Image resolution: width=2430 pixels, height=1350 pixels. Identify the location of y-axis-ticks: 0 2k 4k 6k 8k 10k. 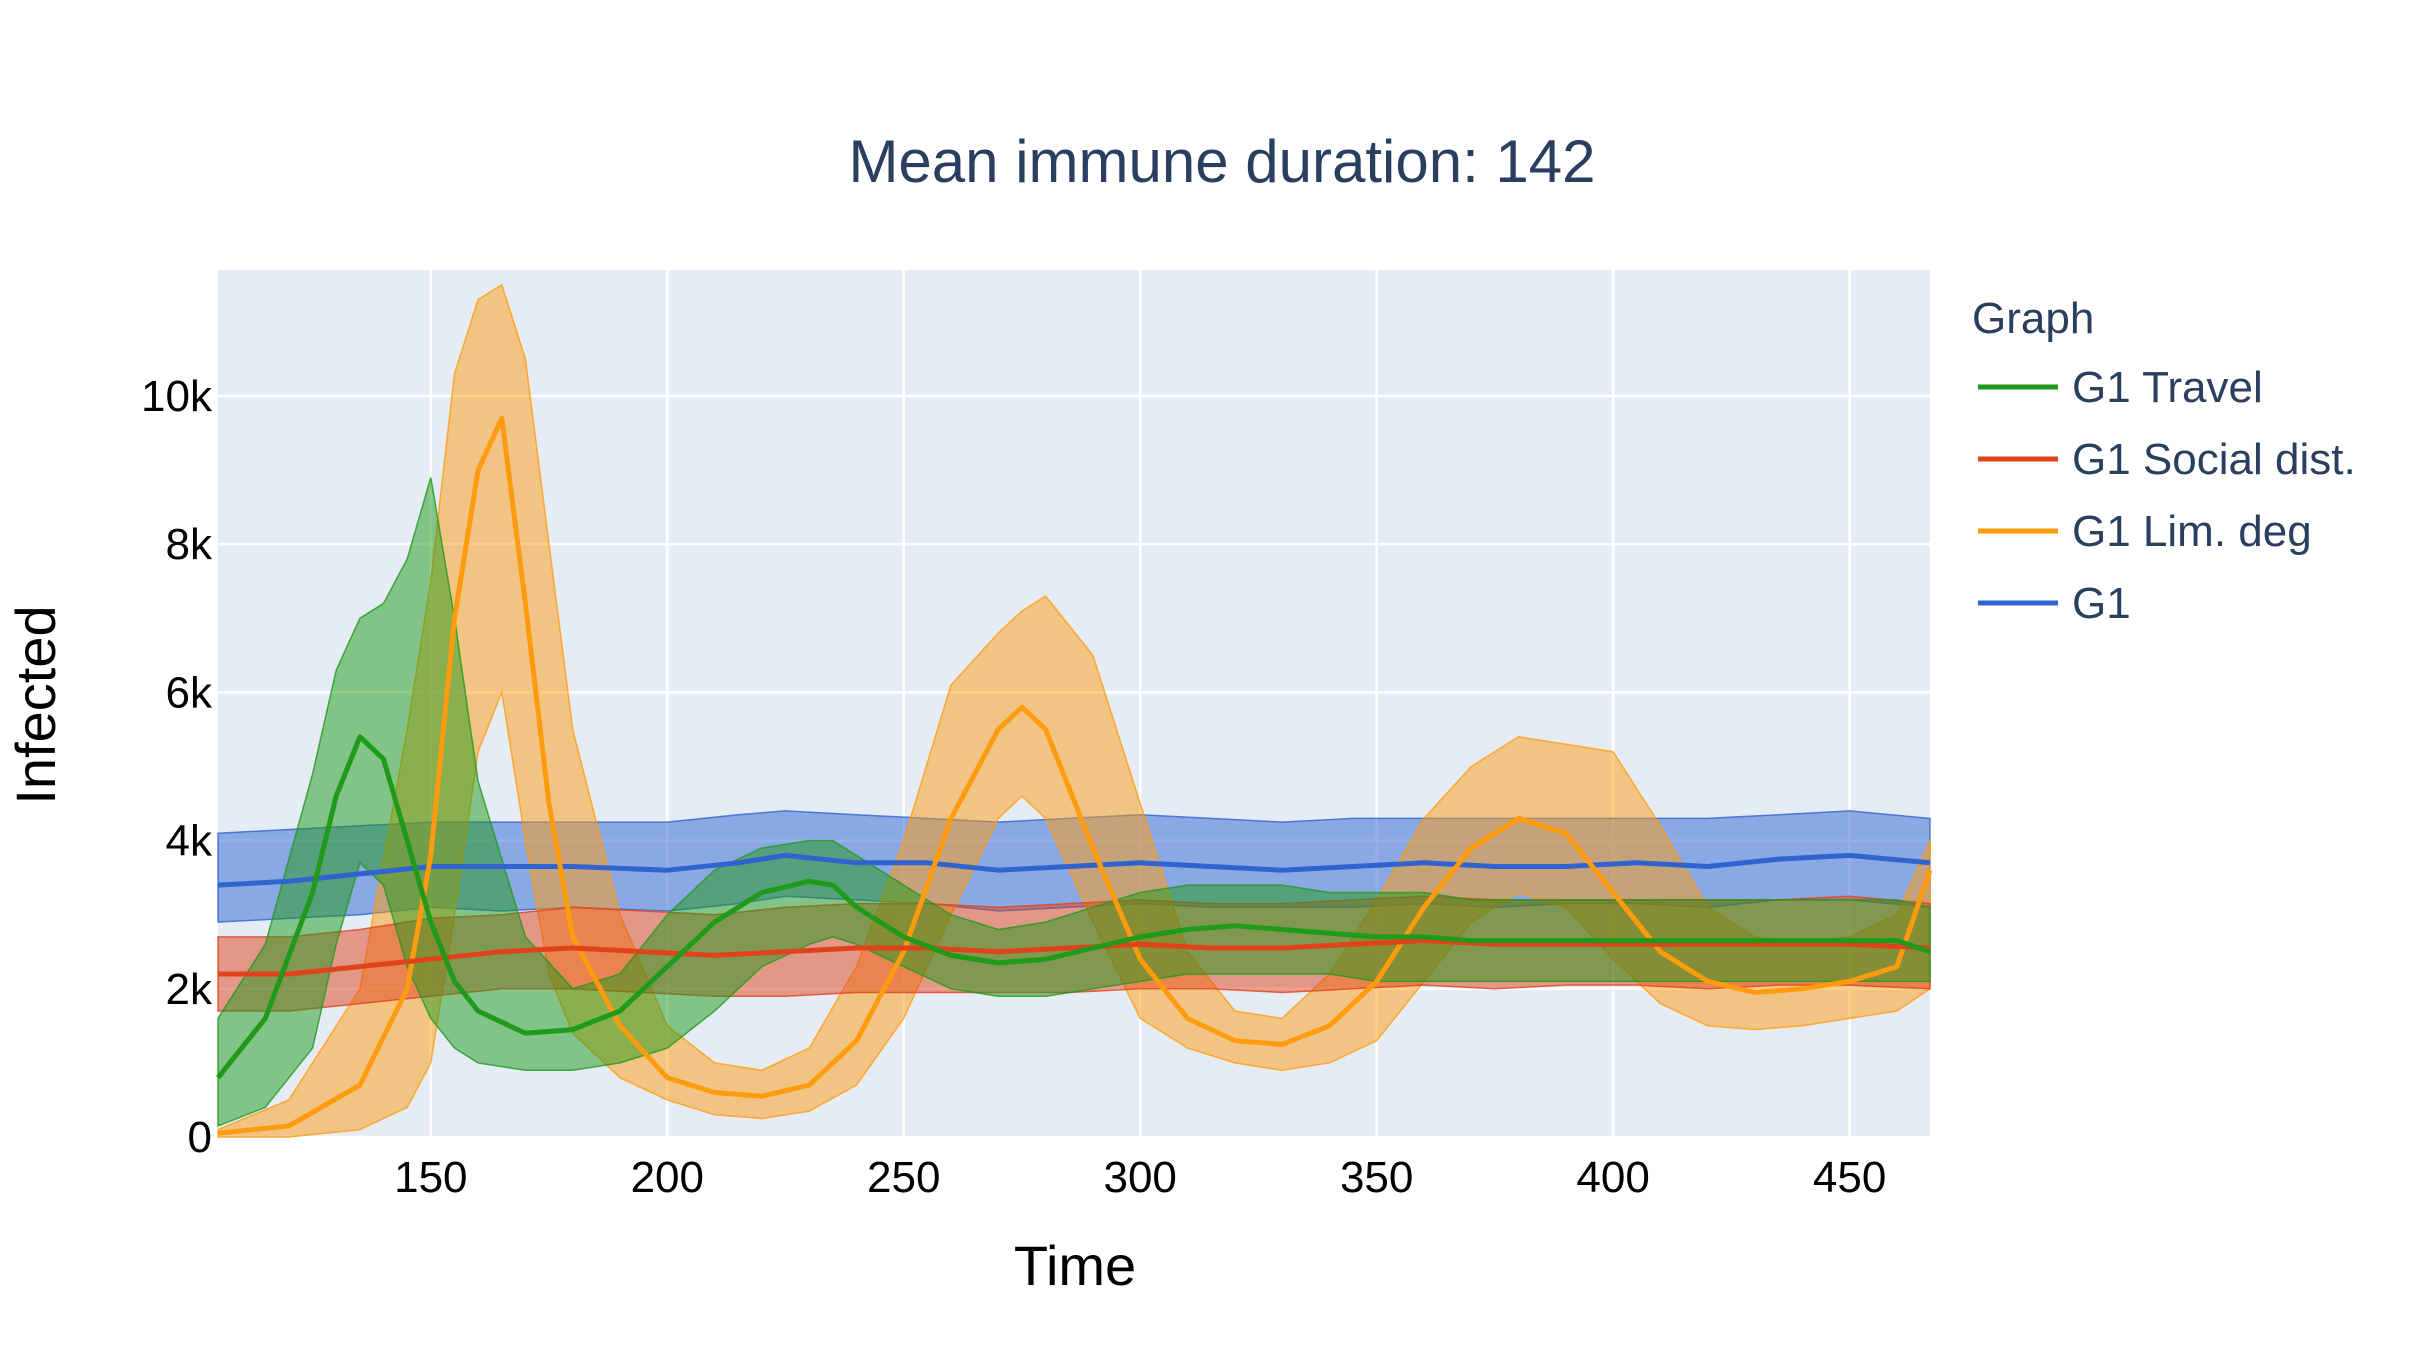
(177, 767).